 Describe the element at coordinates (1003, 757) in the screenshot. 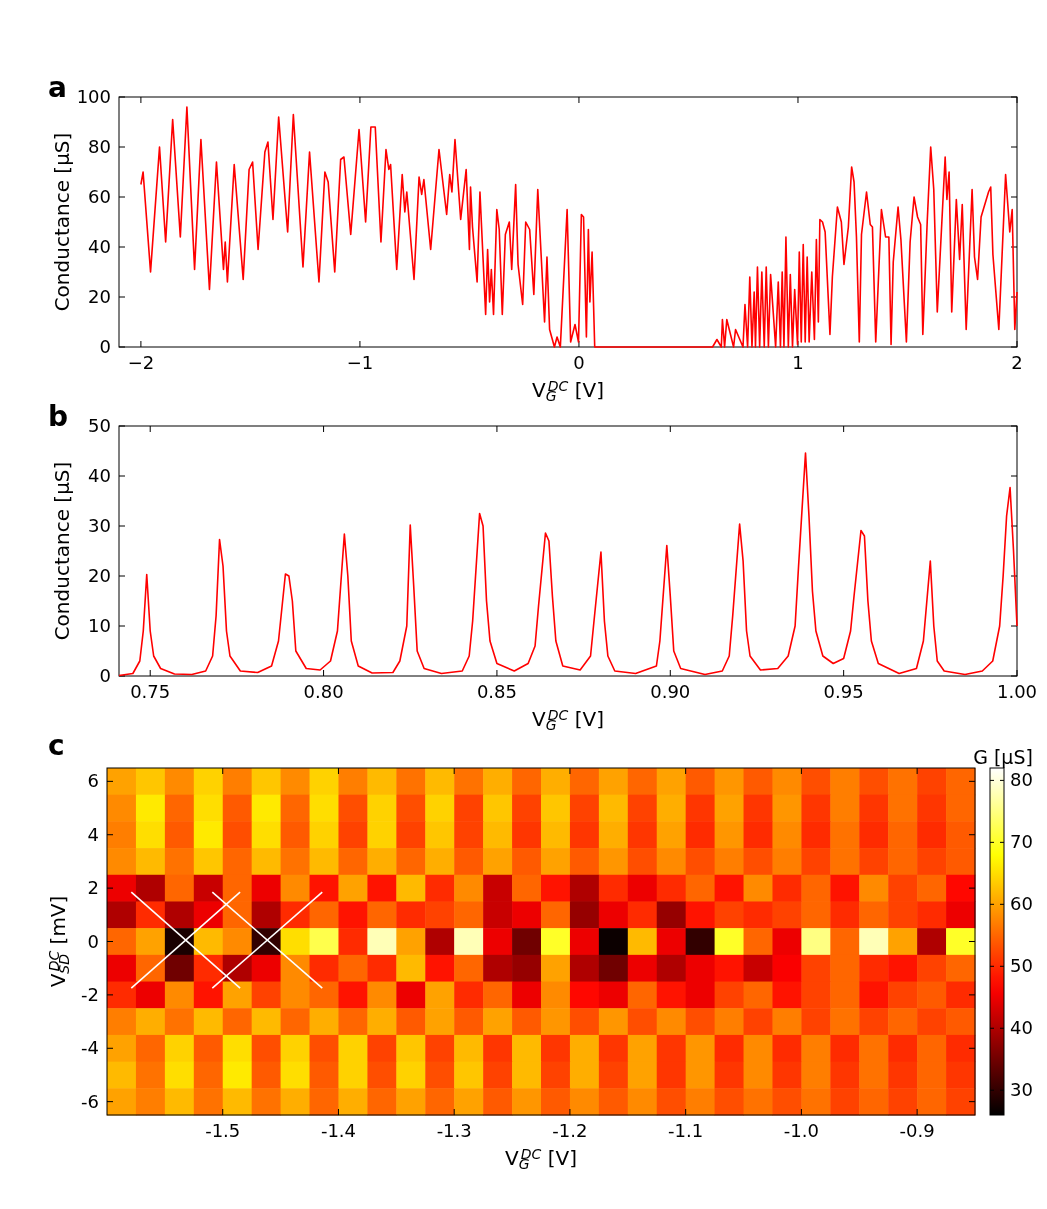

I see `color-bar-title: G [μS]` at that location.